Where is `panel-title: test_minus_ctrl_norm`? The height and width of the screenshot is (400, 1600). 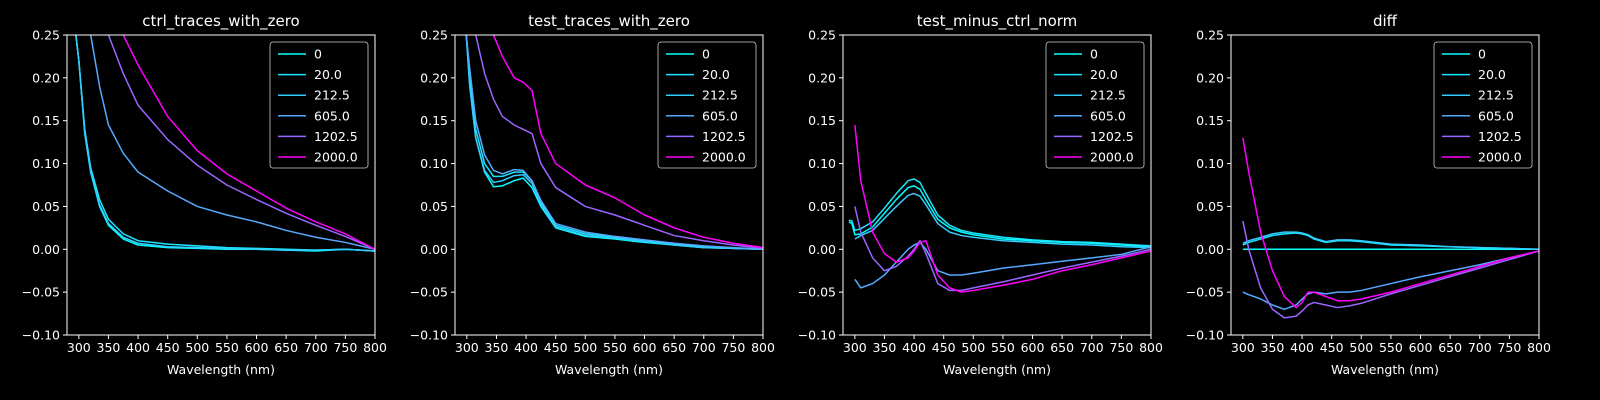
panel-title: test_minus_ctrl_norm is located at coordinates (997, 21).